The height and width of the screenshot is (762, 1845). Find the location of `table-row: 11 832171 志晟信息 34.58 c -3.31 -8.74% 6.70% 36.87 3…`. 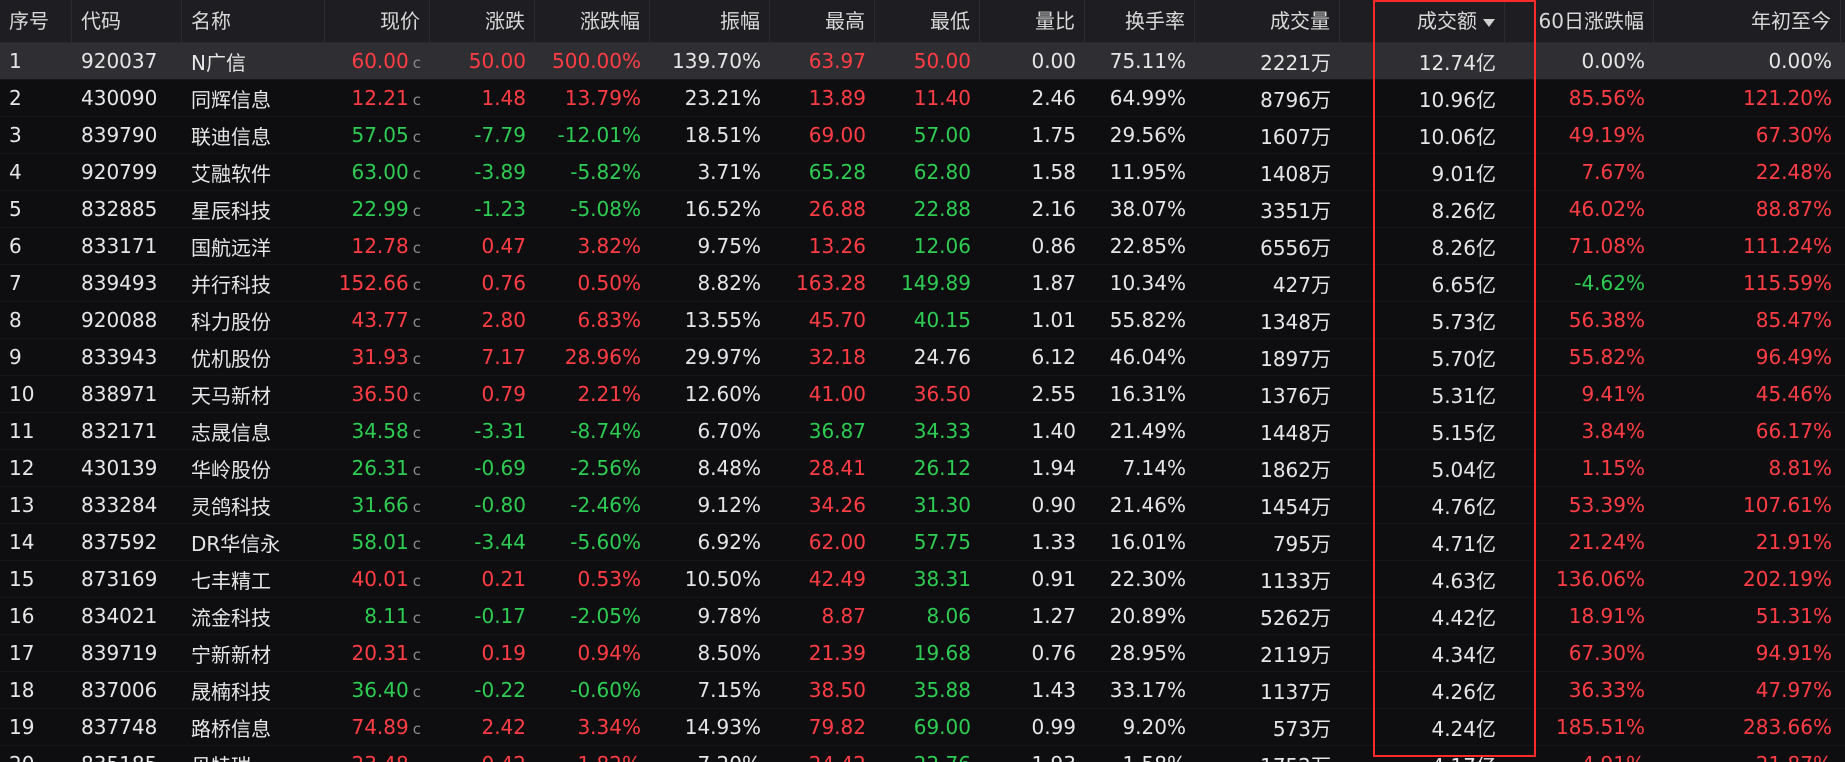

table-row: 11 832171 志晟信息 34.58 c -3.31 -8.74% 6.70% 36.87 3… is located at coordinates (922, 431).